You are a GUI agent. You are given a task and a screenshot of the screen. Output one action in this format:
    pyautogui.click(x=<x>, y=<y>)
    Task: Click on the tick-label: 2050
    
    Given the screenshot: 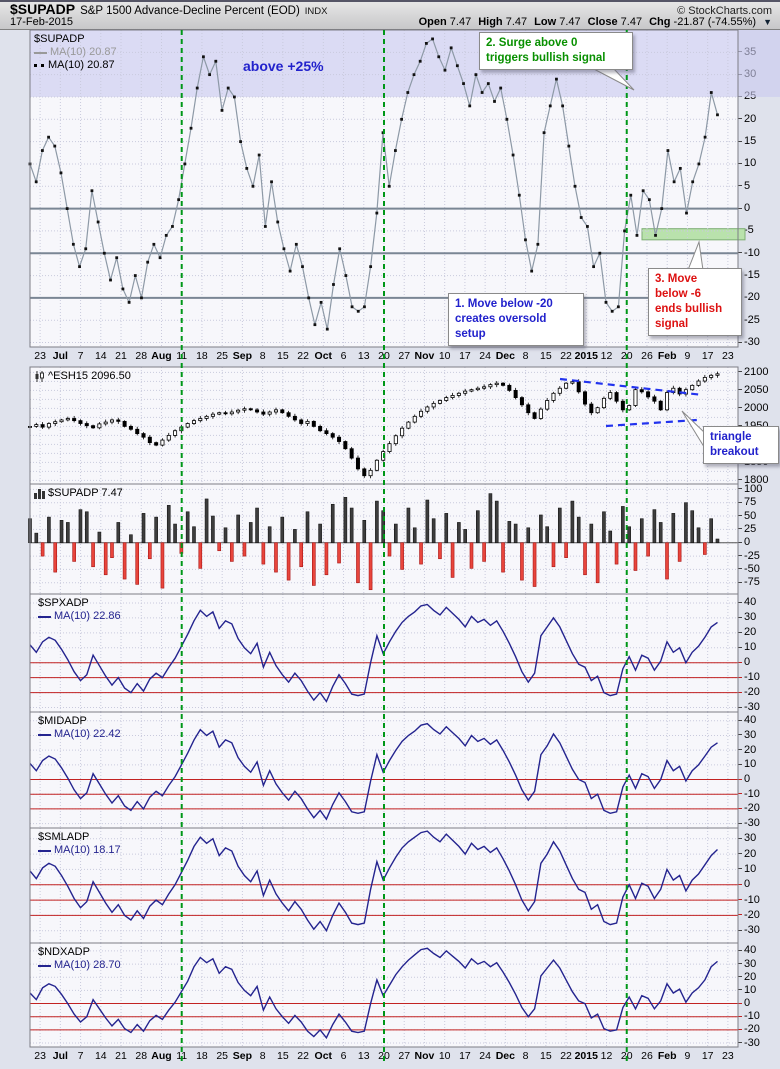 What is the action you would take?
    pyautogui.click(x=756, y=389)
    